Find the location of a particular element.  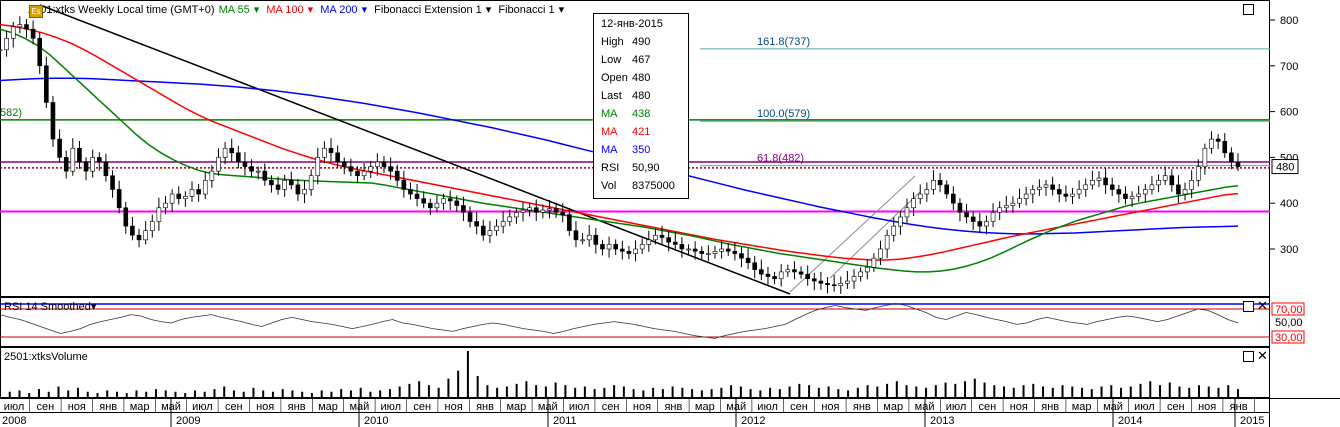

rsi-panel-maximize-button is located at coordinates (1248, 306).